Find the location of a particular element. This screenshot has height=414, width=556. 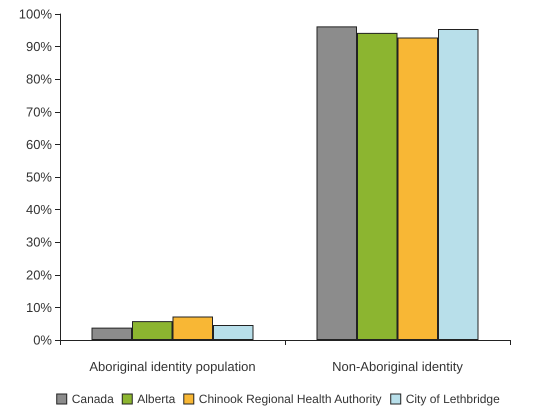

y-tick-label: 30% is located at coordinates (39, 242).